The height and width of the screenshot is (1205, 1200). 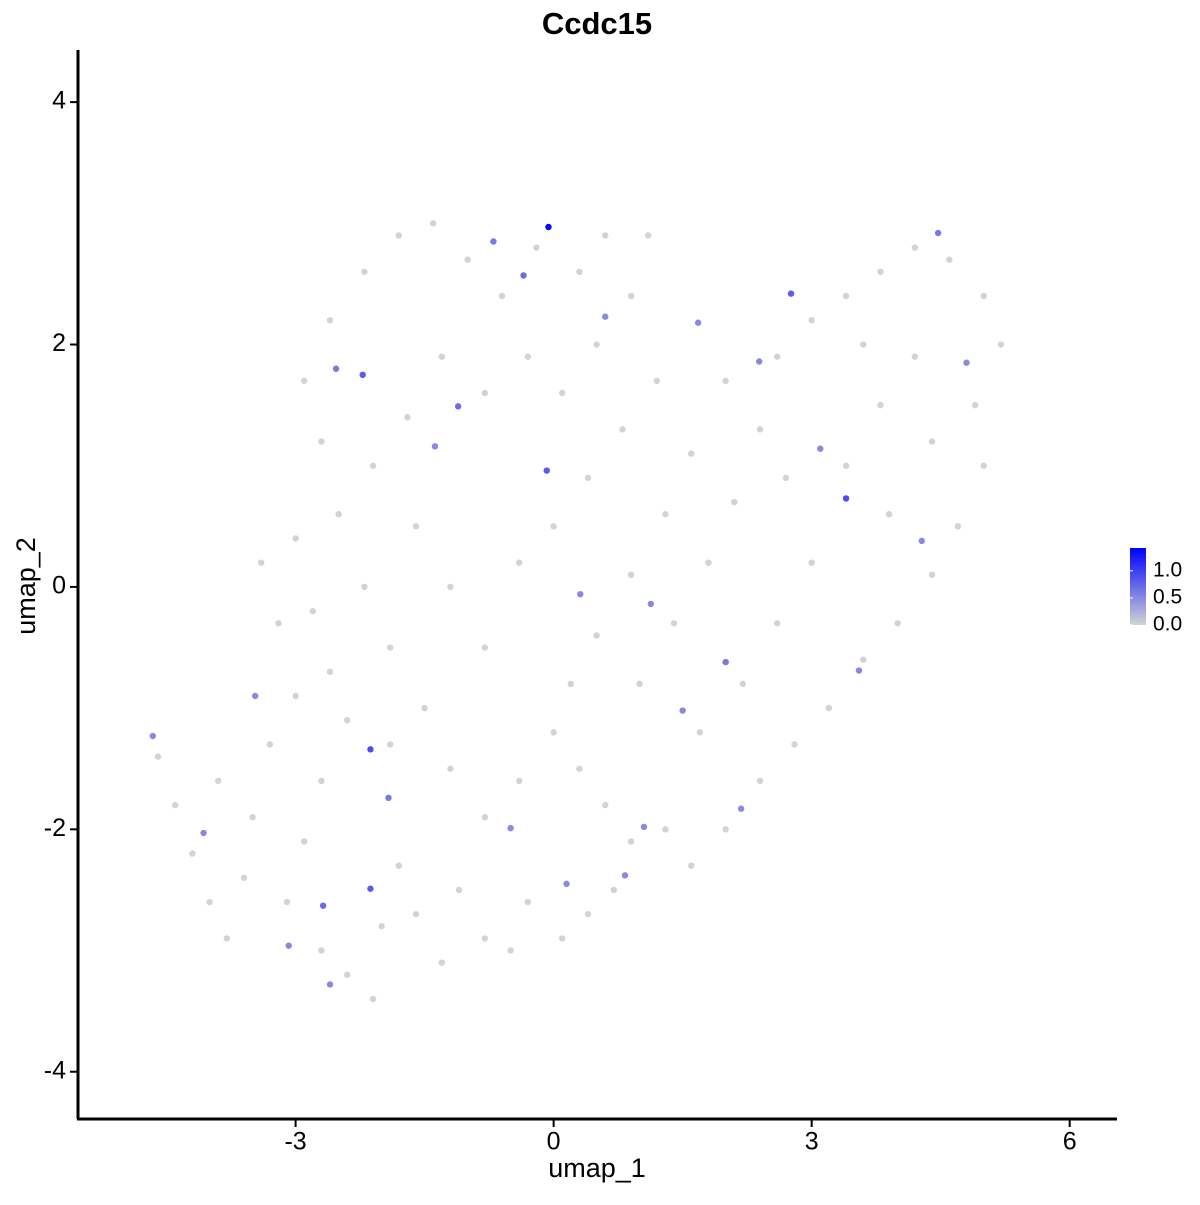 What do you see at coordinates (1138, 586) in the screenshot?
I see `colorbar` at bounding box center [1138, 586].